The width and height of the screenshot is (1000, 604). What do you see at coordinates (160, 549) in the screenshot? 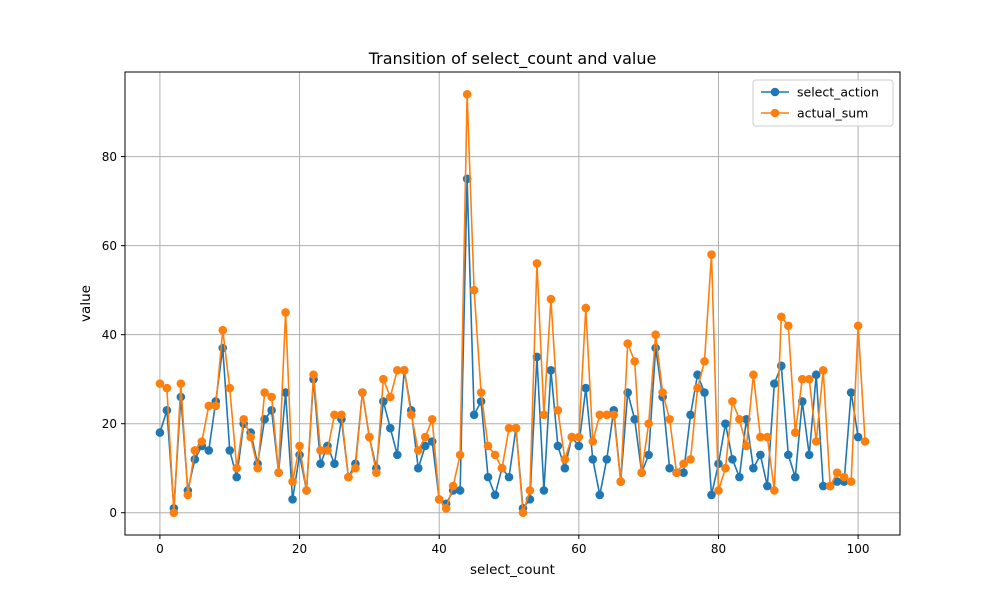
I see `x-tick-label: 0` at bounding box center [160, 549].